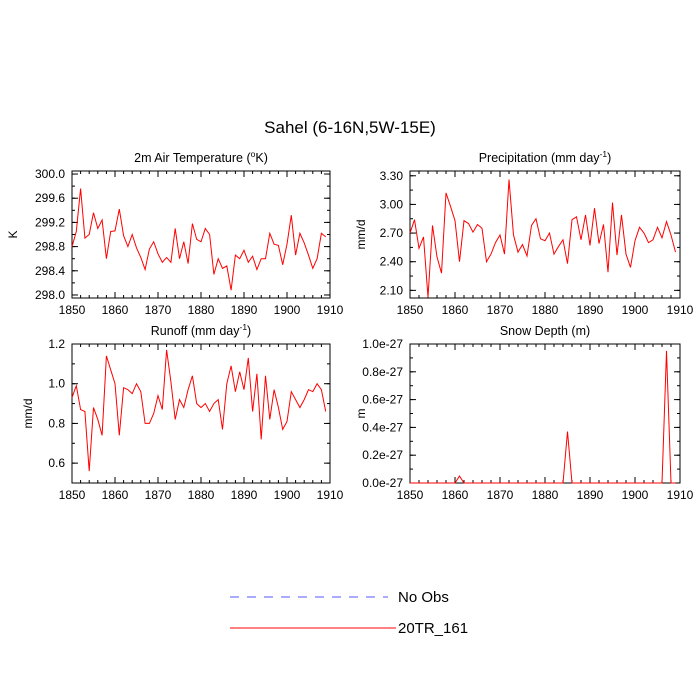 This screenshot has height=700, width=700. What do you see at coordinates (50, 271) in the screenshot?
I see `y-tick-label: 298.4` at bounding box center [50, 271].